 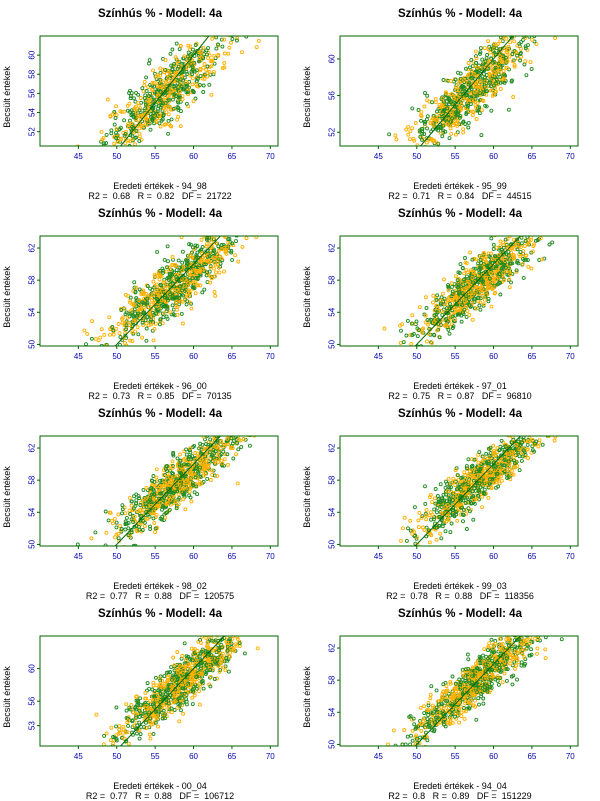 What do you see at coordinates (490, 476) in the screenshot?
I see `scatter-points` at bounding box center [490, 476].